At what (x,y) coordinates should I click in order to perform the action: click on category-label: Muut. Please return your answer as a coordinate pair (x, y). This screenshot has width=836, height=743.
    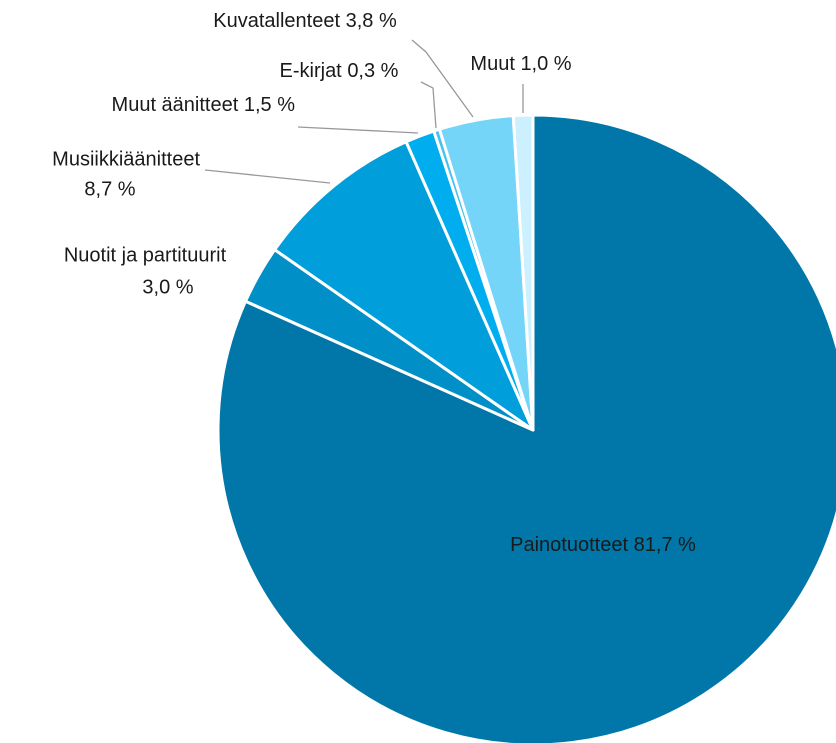
    Looking at the image, I should click on (492, 64).